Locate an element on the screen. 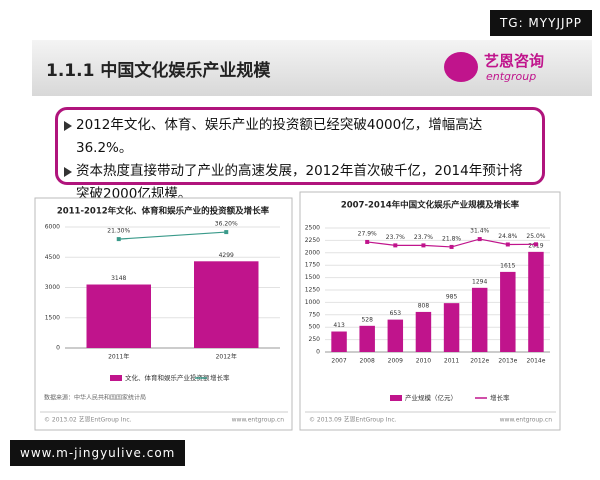 This screenshot has width=600, height=480. y-tick-label: 500 is located at coordinates (315, 327).